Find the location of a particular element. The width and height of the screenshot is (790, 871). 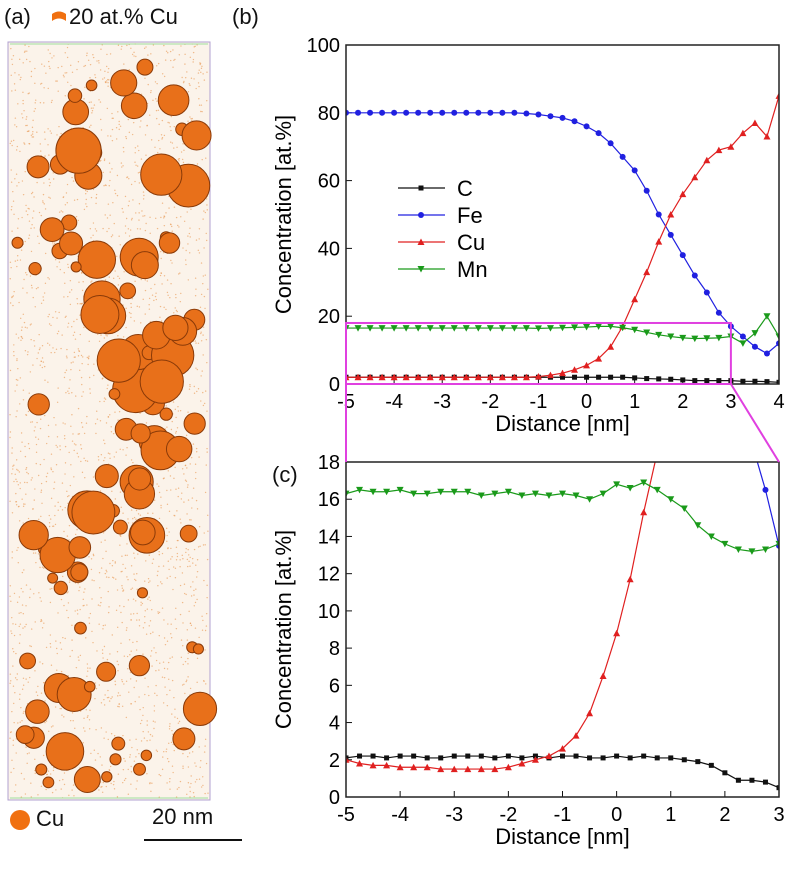

y-tick-label: 12 is located at coordinates (329, 575).